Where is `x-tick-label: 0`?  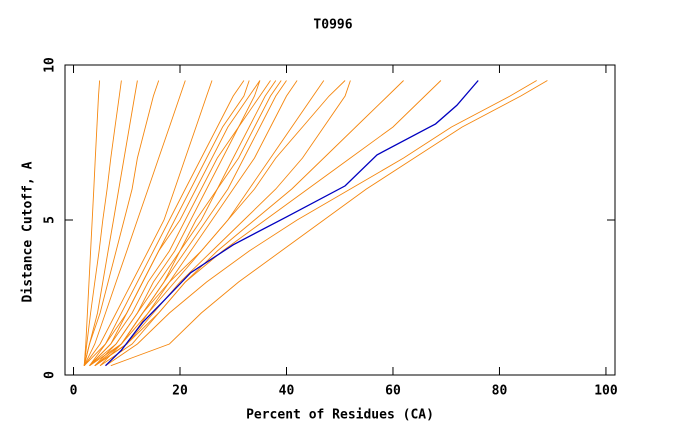 x-tick-label: 0 is located at coordinates (74, 391).